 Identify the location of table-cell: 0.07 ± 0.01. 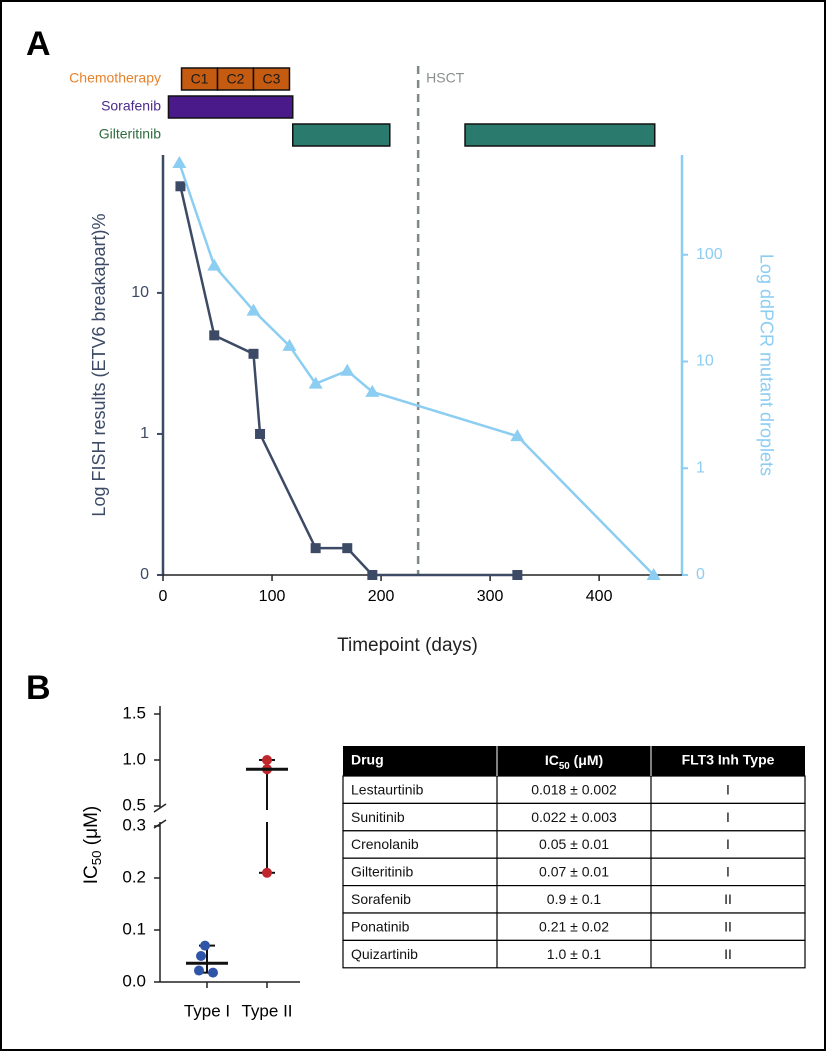
(574, 872).